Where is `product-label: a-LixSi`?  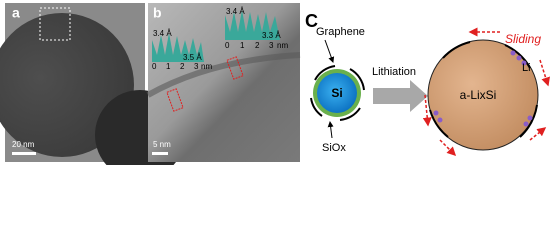 product-label: a-LixSi is located at coordinates (478, 95).